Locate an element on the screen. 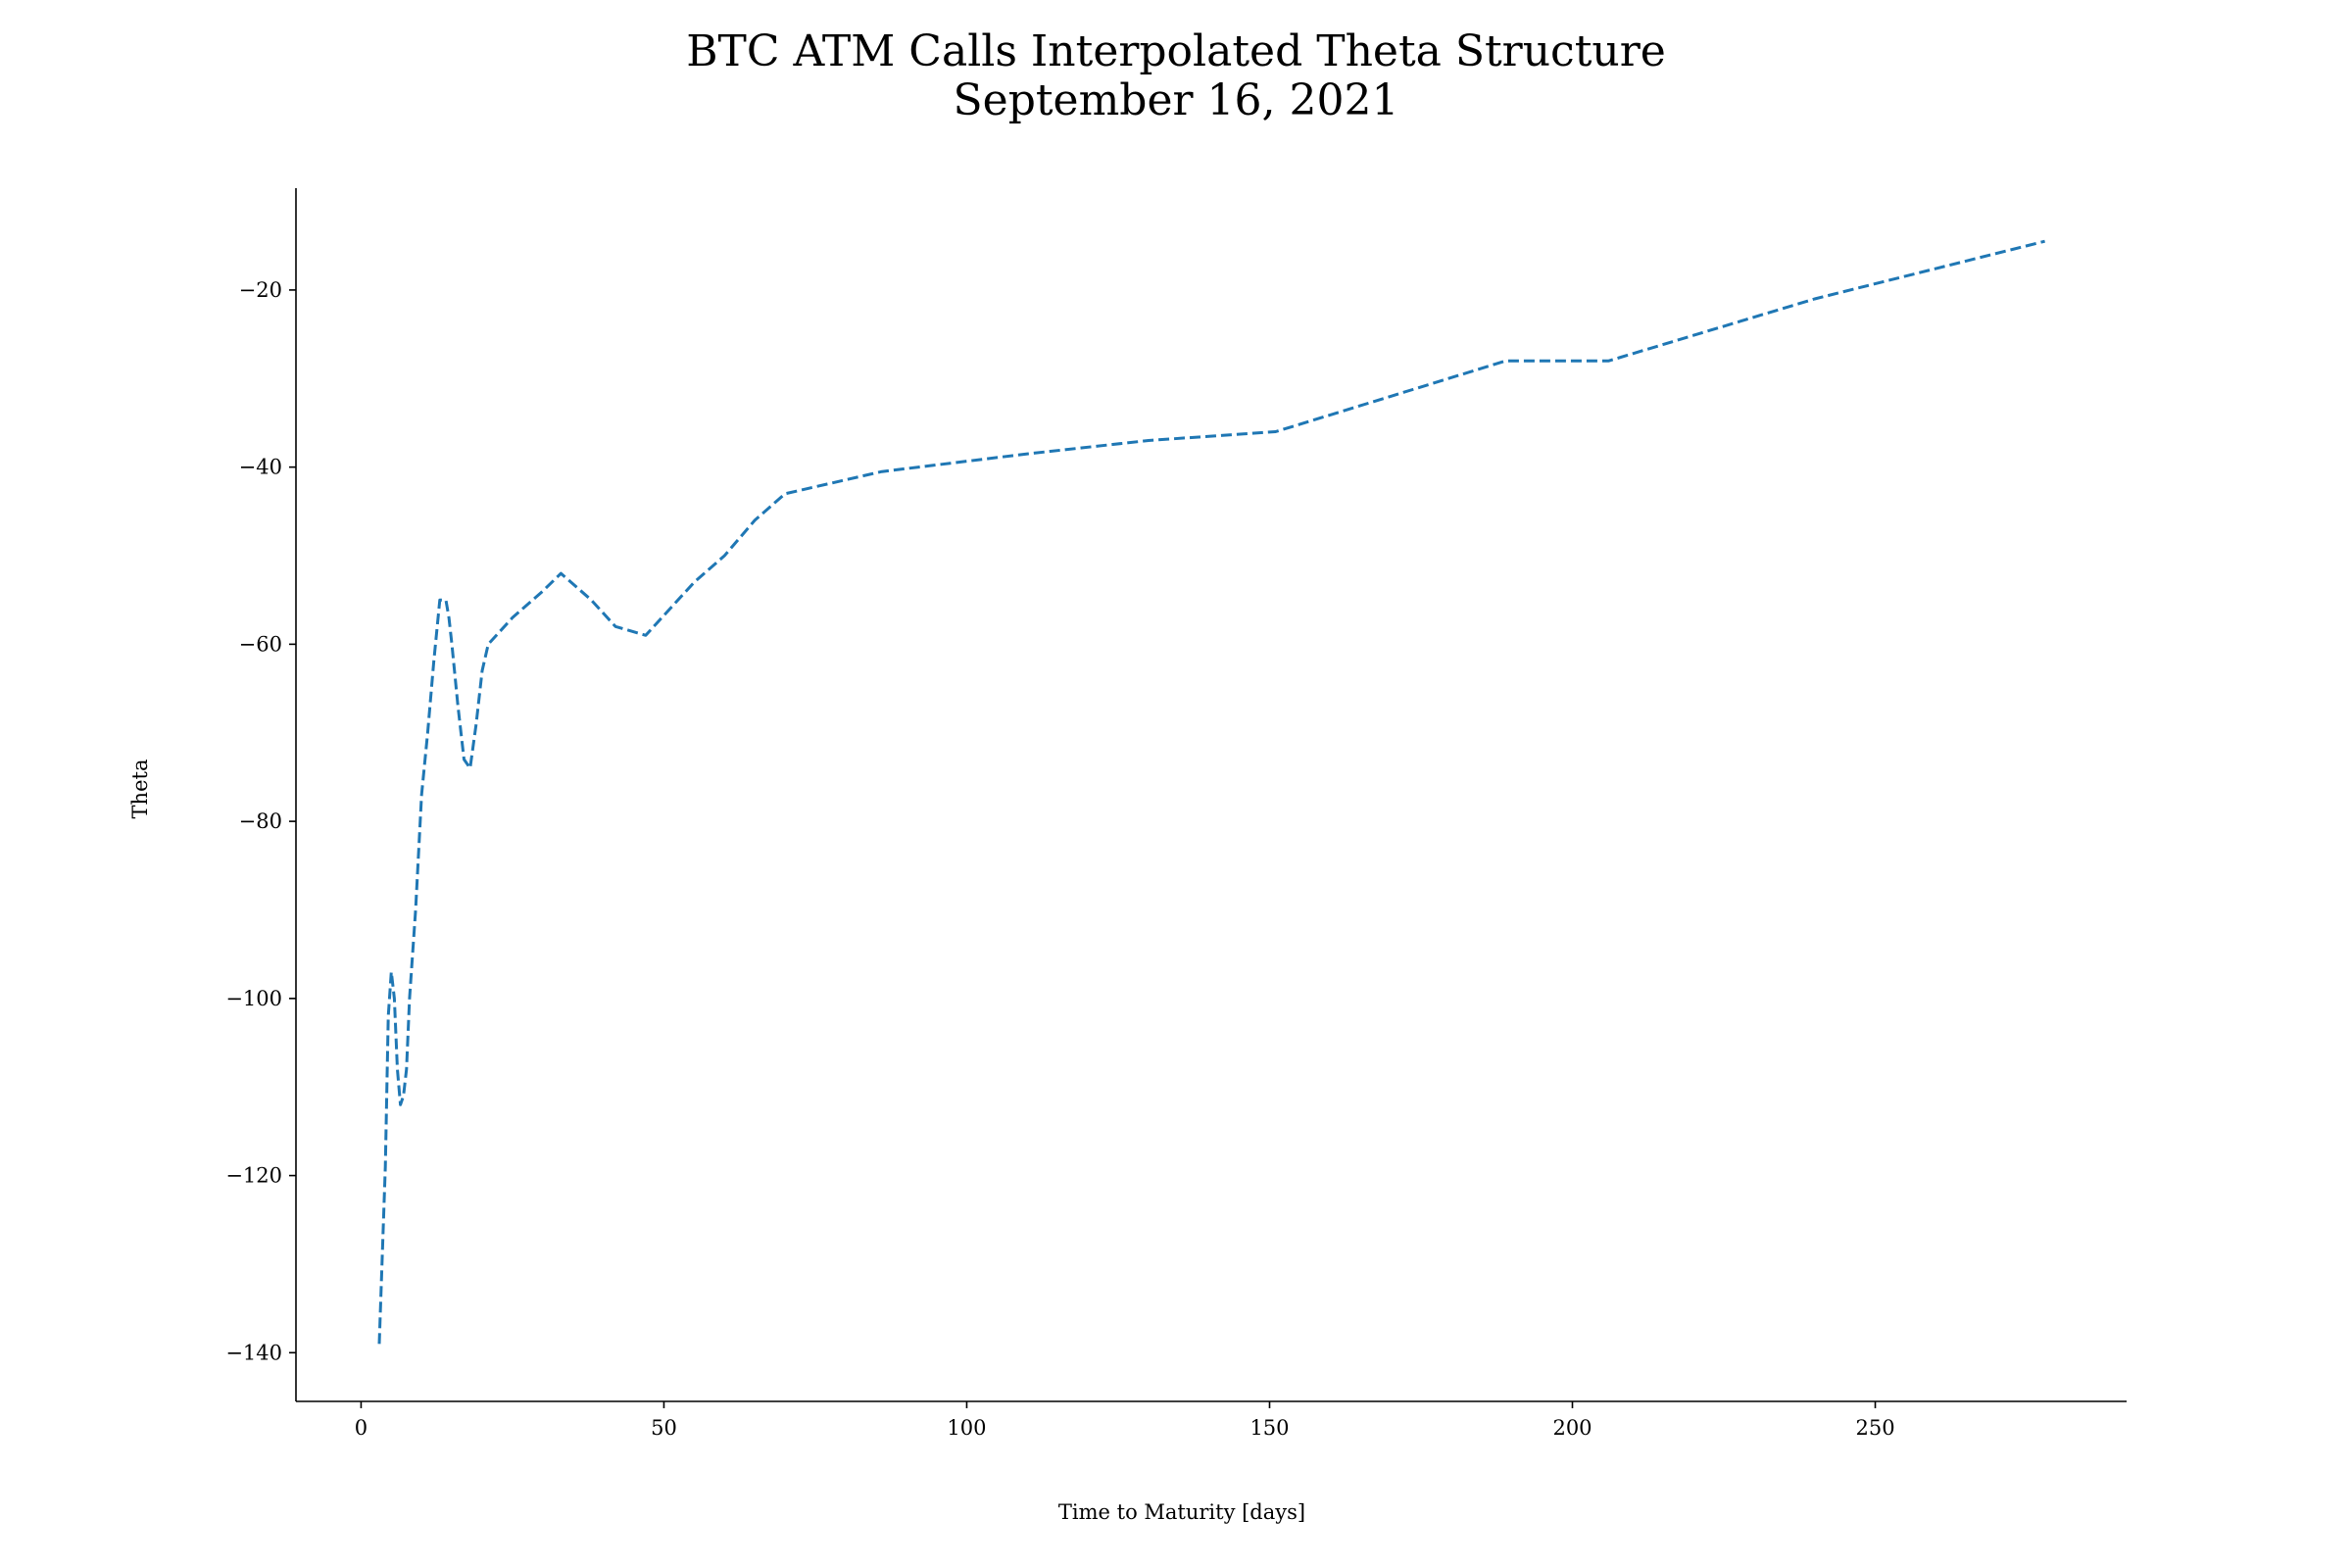 The width and height of the screenshot is (2352, 1568). x-axis-label: Time to Maturity [days] is located at coordinates (1181, 1512).